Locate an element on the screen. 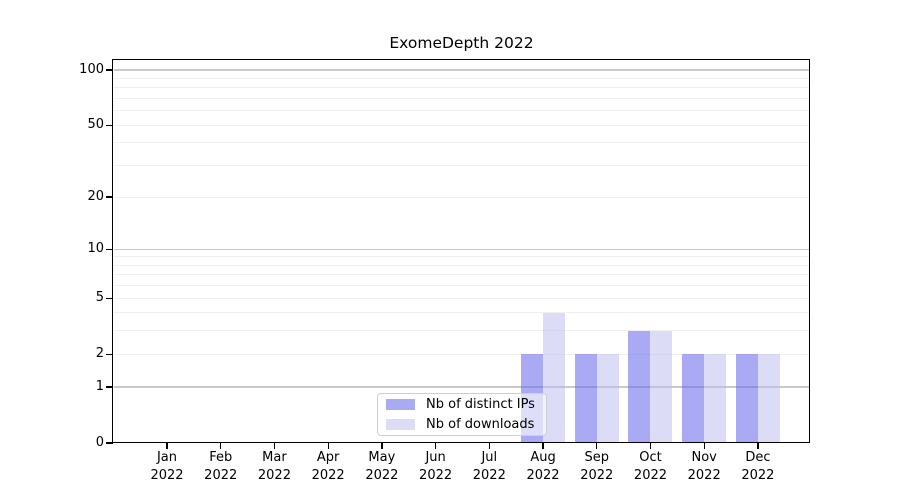 The height and width of the screenshot is (500, 900). x-tick-aug is located at coordinates (543, 446).